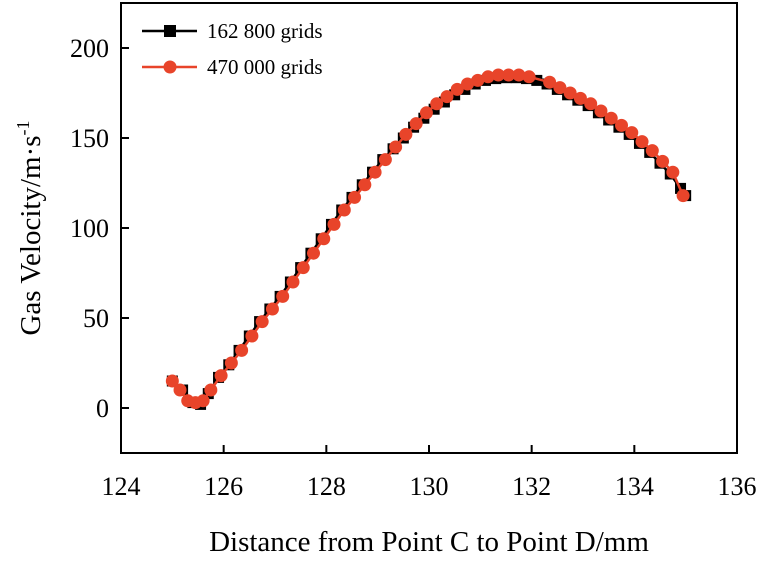 The width and height of the screenshot is (758, 565). I want to click on legend: 162 800 grids 470 000 grids, so click(232, 49).